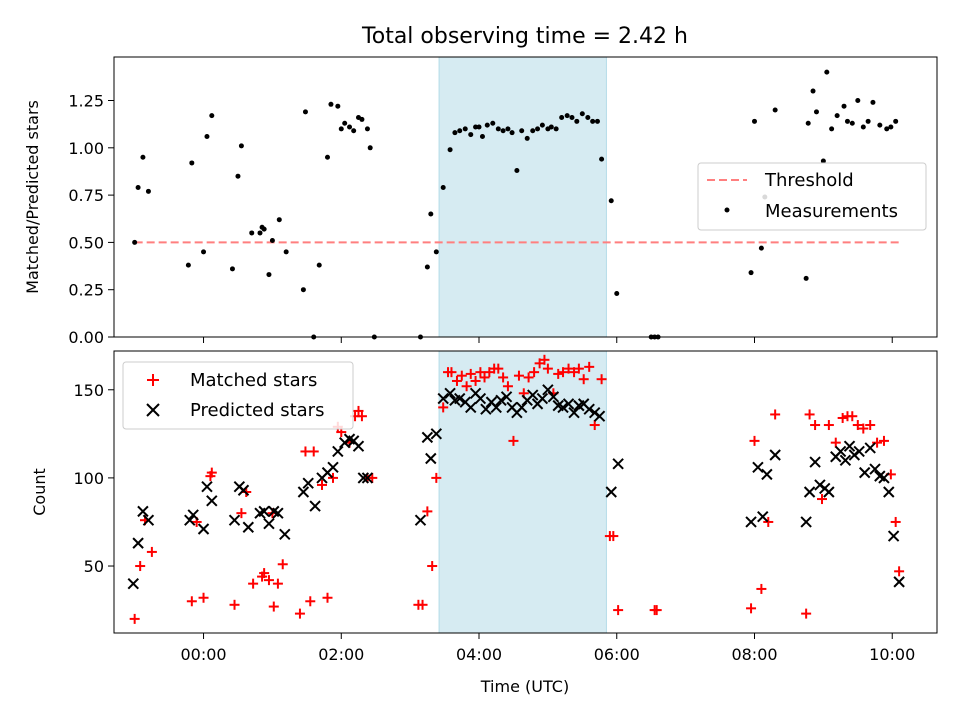  What do you see at coordinates (93, 478) in the screenshot?
I see `bottom-y-axis: 50 100 150` at bounding box center [93, 478].